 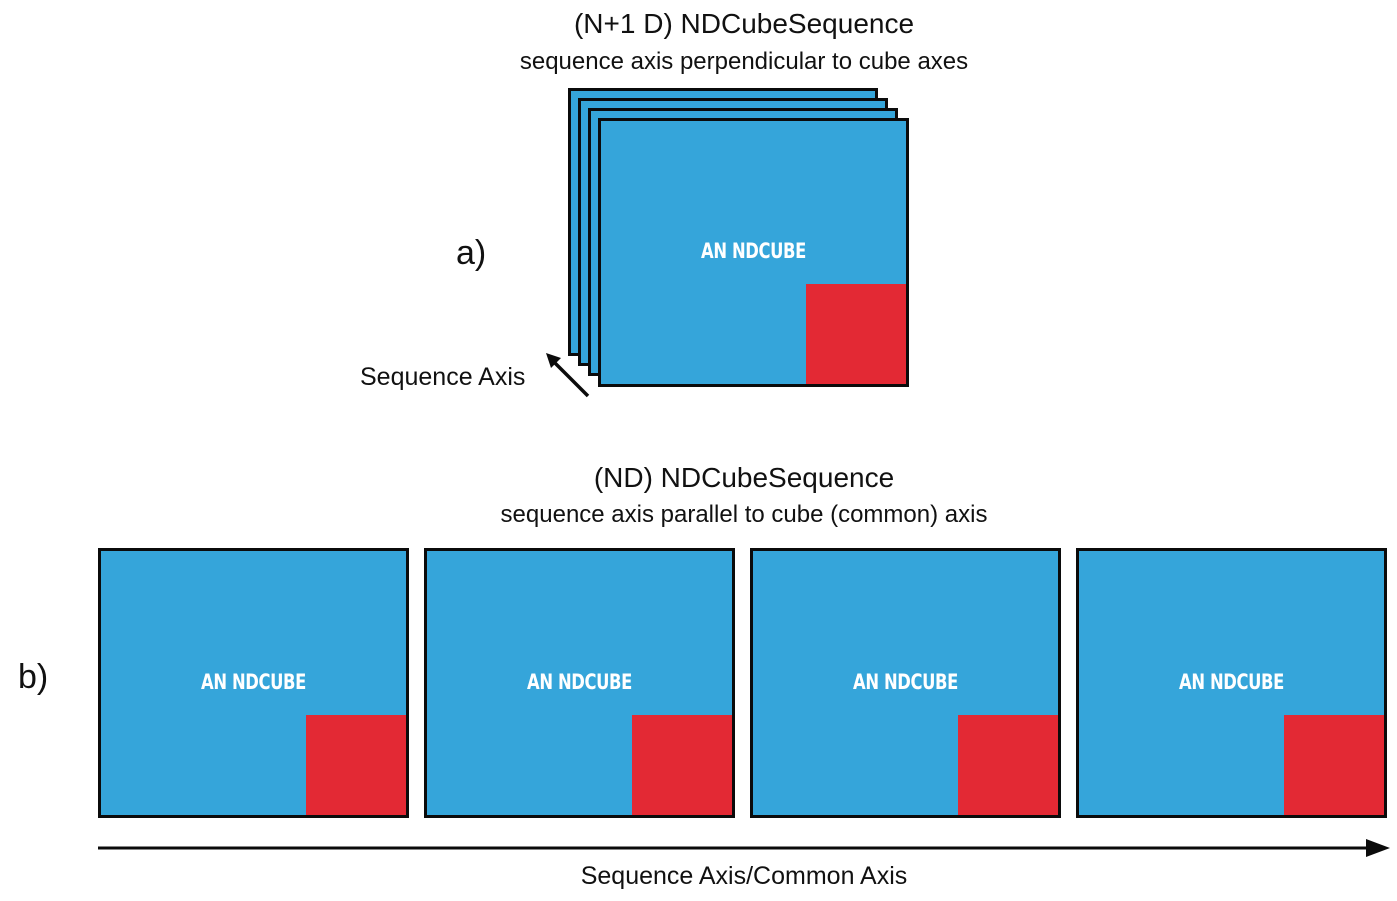 What do you see at coordinates (443, 377) in the screenshot?
I see `sequence-axis-label: Sequence Axis` at bounding box center [443, 377].